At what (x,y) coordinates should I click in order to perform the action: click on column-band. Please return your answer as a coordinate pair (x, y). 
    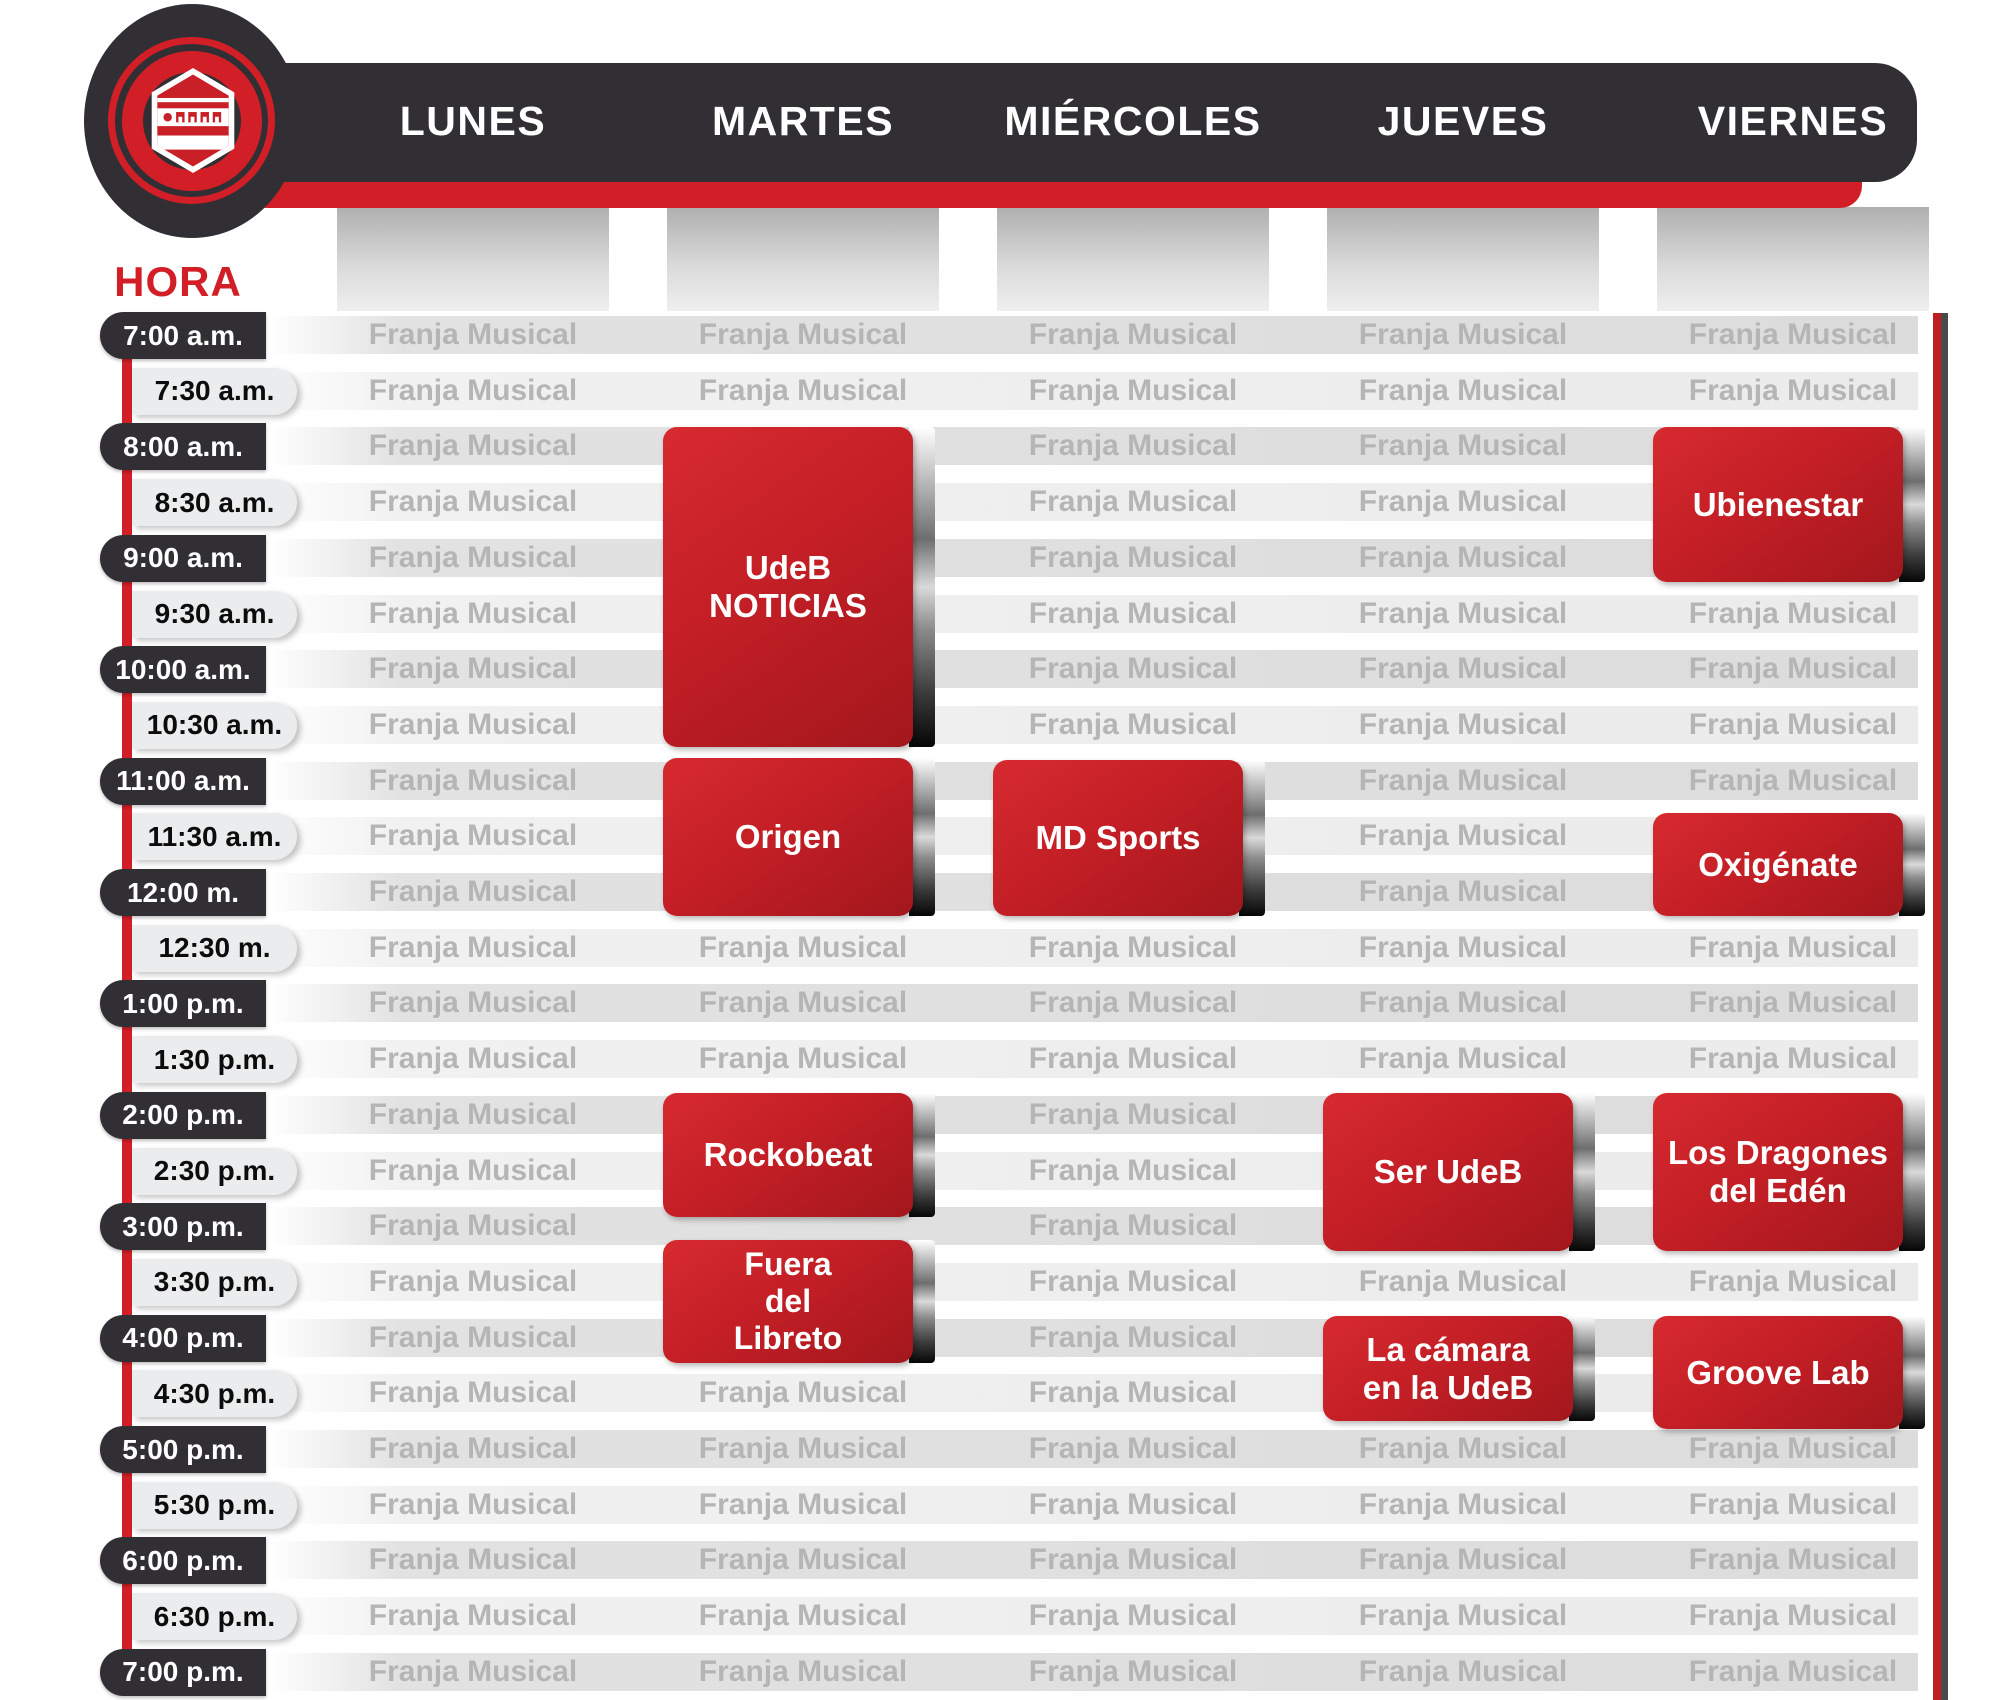
    Looking at the image, I should click on (803, 259).